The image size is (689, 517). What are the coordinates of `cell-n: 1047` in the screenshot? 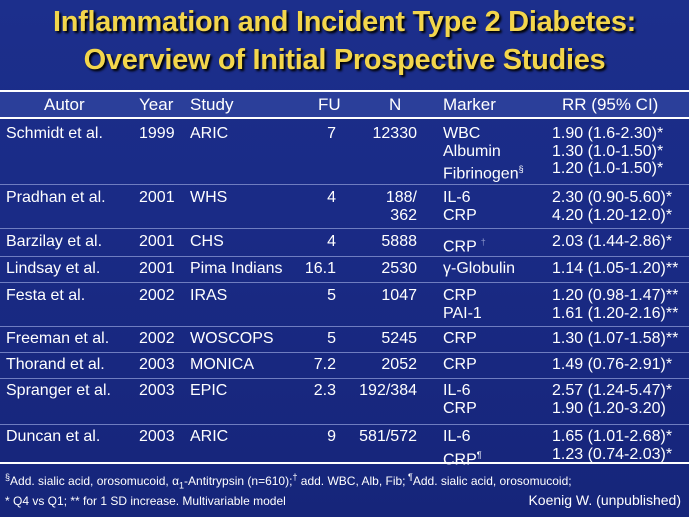 It's located at (399, 295).